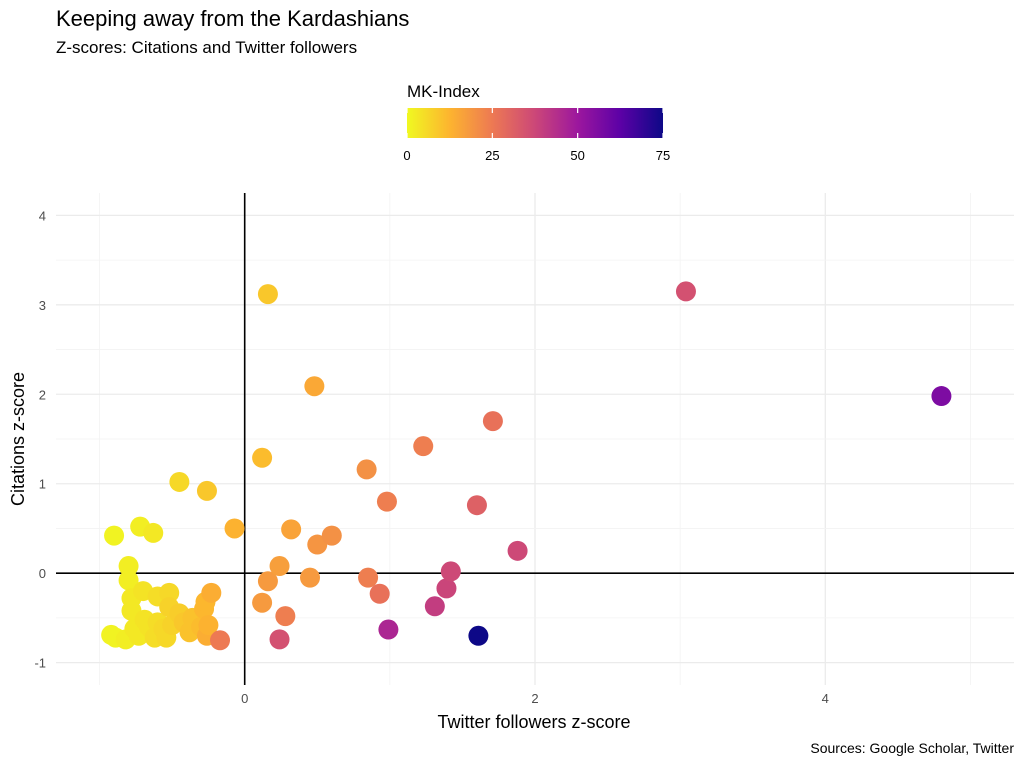 This screenshot has height=768, width=1024. I want to click on y-tick-label: 1, so click(42, 484).